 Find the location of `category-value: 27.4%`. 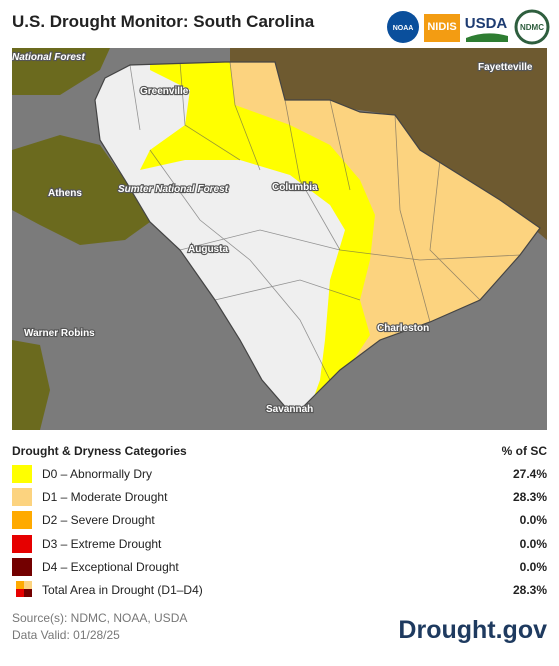

category-value: 27.4% is located at coordinates (529, 474).